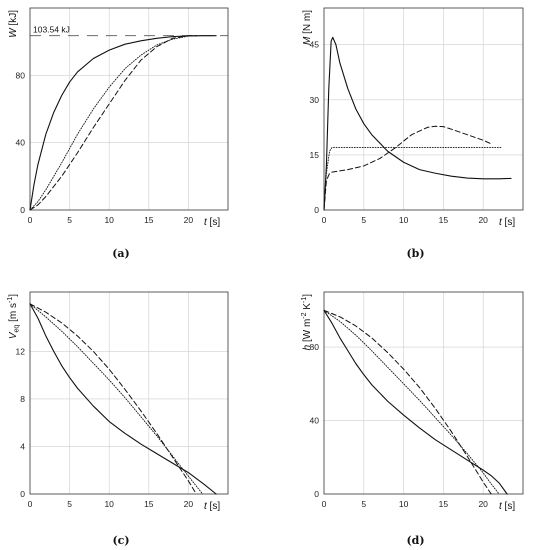 The image size is (534, 550). I want to click on y-tick-label: 45, so click(315, 45).